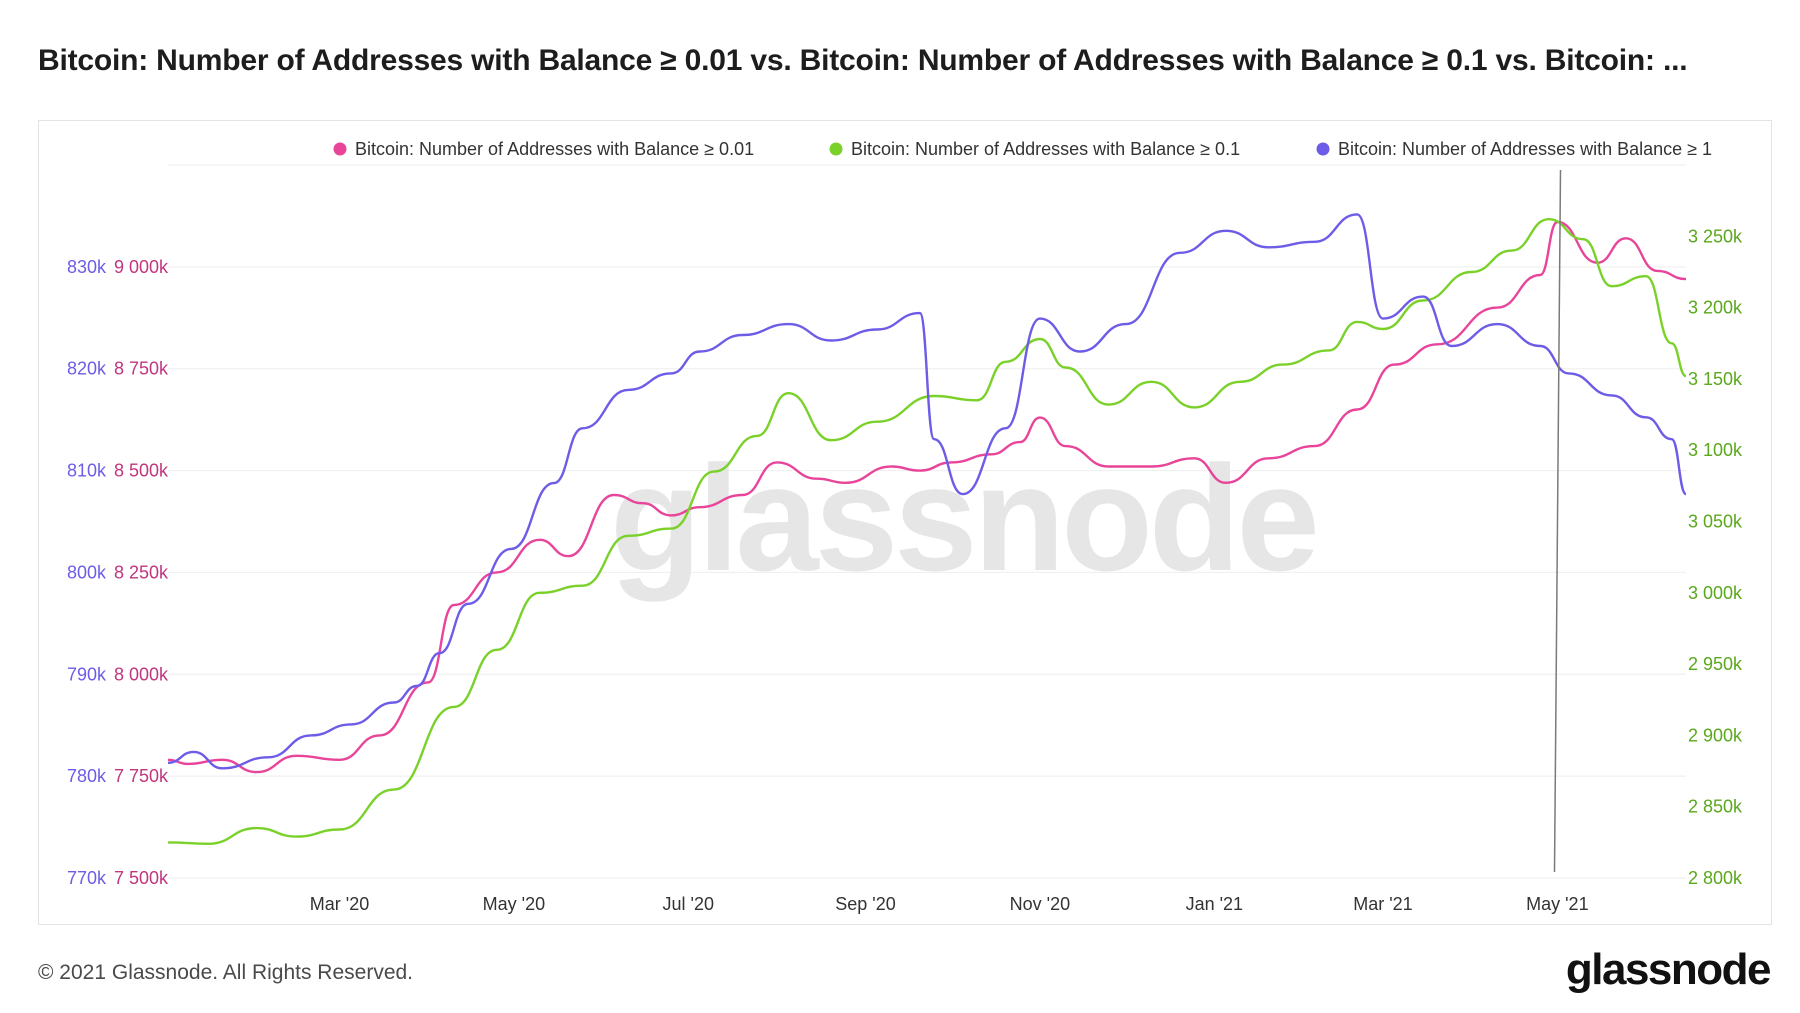 The width and height of the screenshot is (1800, 1013). I want to click on y-left-inner-tick: 7 750k, so click(141, 776).